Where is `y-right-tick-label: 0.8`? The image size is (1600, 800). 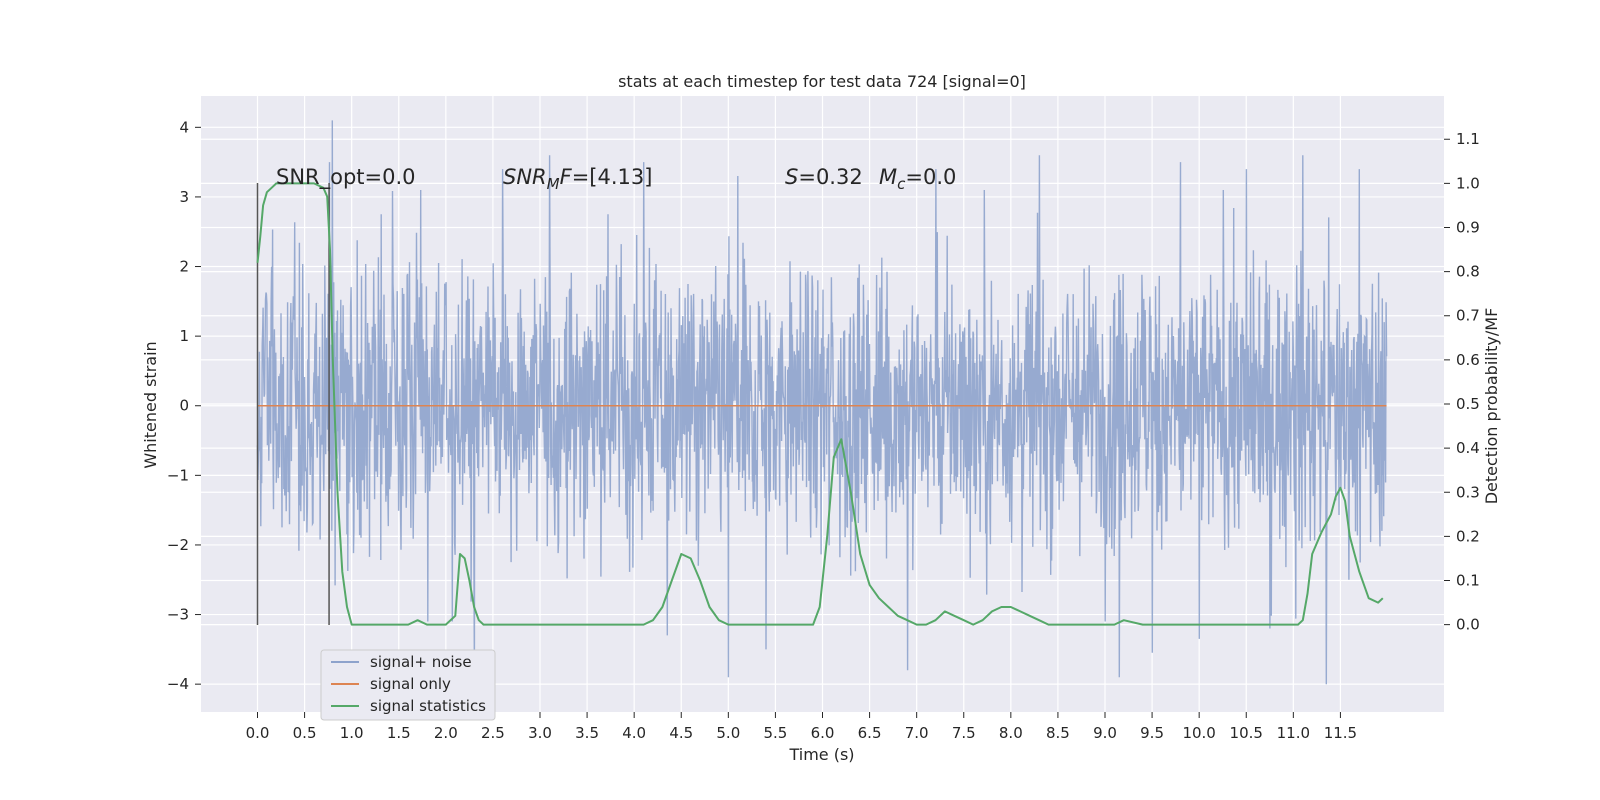
y-right-tick-label: 0.8 is located at coordinates (1468, 272).